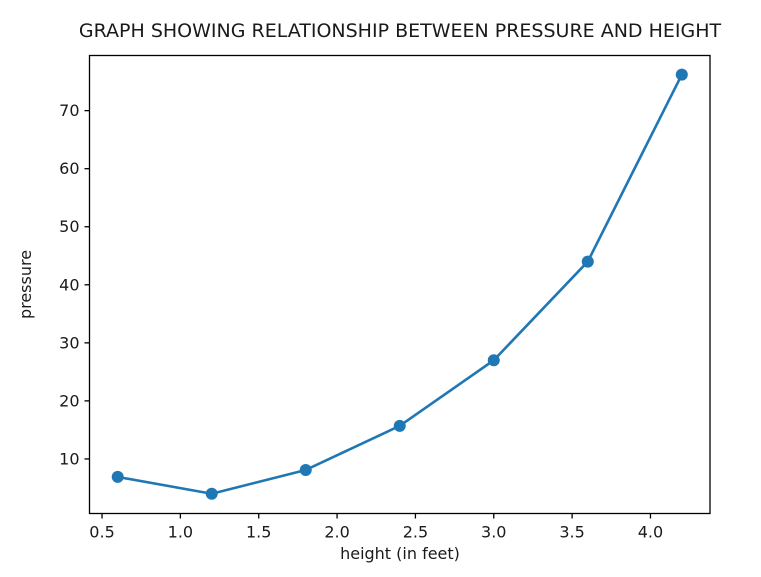 The image size is (761, 577). What do you see at coordinates (571, 532) in the screenshot?
I see `x-tick-label: 3.5` at bounding box center [571, 532].